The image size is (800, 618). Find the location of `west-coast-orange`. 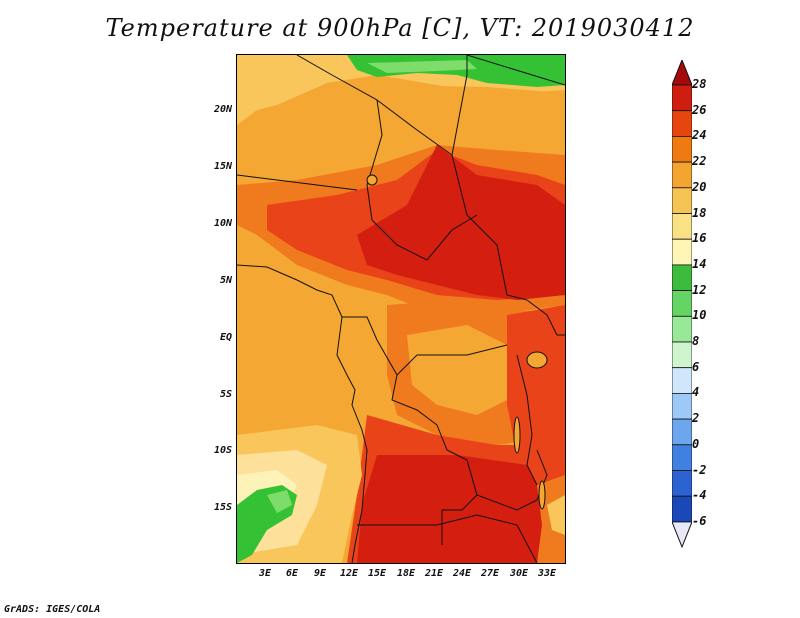

west-coast-orange is located at coordinates (322, 345).